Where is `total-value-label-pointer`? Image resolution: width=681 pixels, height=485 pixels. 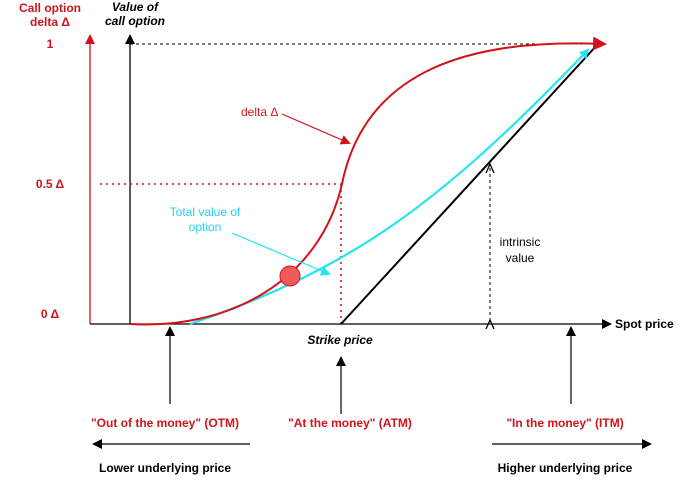 total-value-label-pointer is located at coordinates (281, 254).